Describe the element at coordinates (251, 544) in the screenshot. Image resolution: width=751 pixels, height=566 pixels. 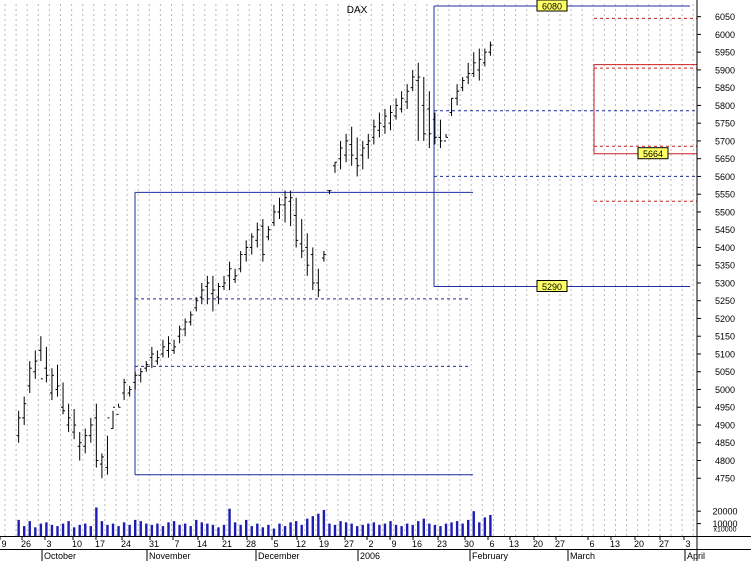
I see `x-day-label: 28` at that location.